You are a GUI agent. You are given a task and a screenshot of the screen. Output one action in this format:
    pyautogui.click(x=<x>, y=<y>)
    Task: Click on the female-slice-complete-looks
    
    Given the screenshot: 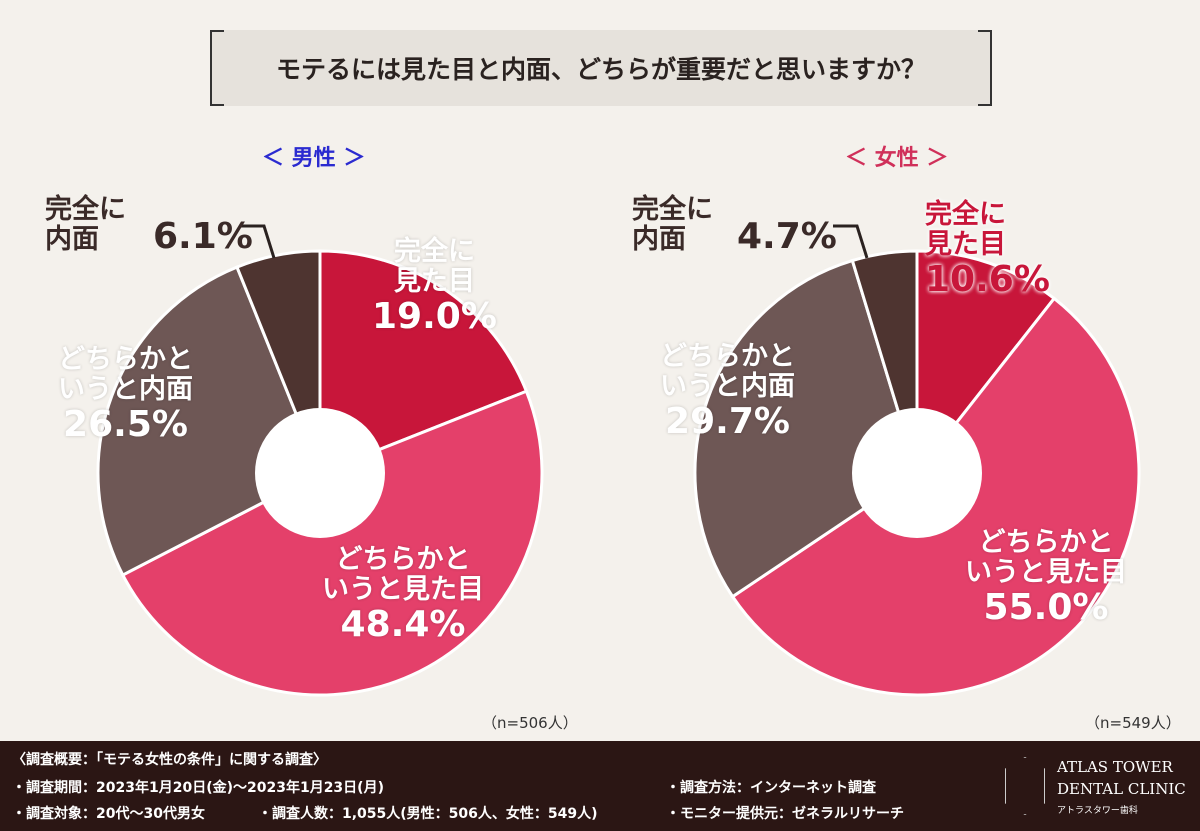 What is the action you would take?
    pyautogui.click(x=986, y=363)
    